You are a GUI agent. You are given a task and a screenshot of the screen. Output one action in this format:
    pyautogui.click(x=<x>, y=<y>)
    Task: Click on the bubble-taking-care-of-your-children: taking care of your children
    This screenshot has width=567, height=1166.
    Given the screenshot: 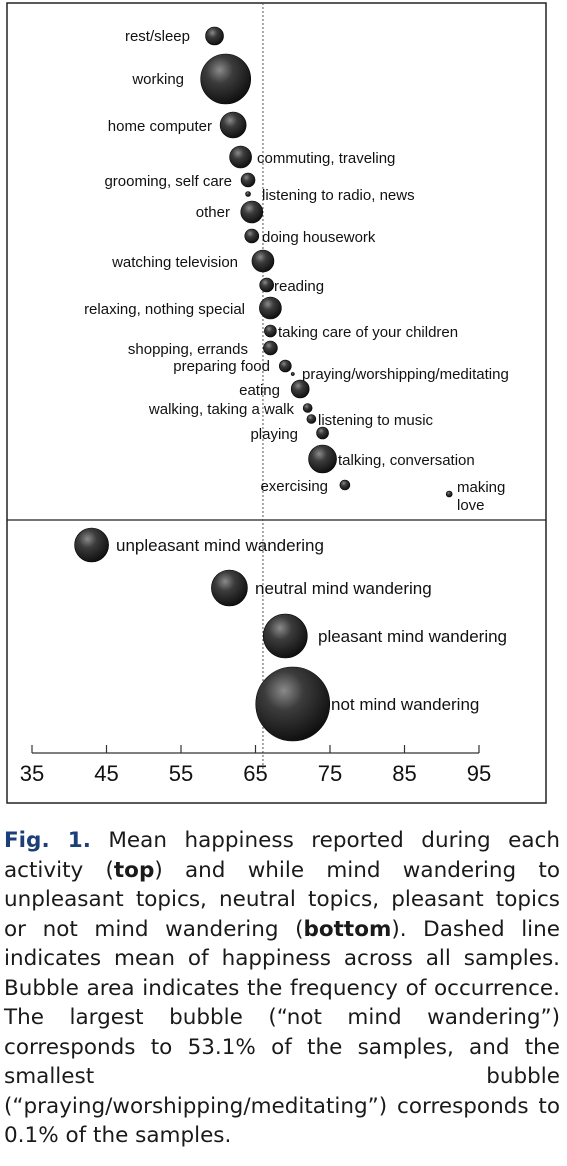 What is the action you would take?
    pyautogui.click(x=361, y=332)
    